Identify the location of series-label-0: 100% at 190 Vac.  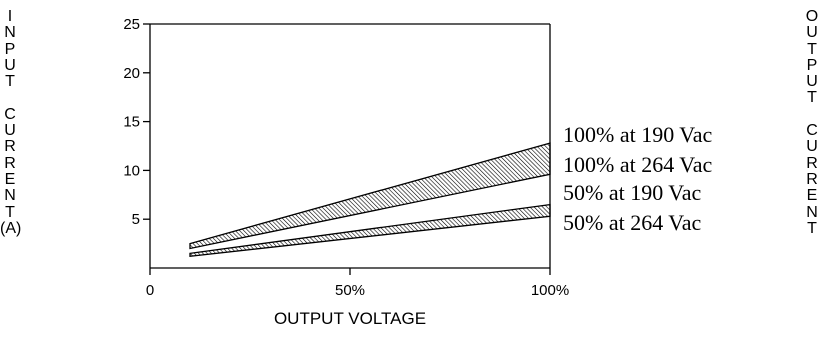
(638, 134).